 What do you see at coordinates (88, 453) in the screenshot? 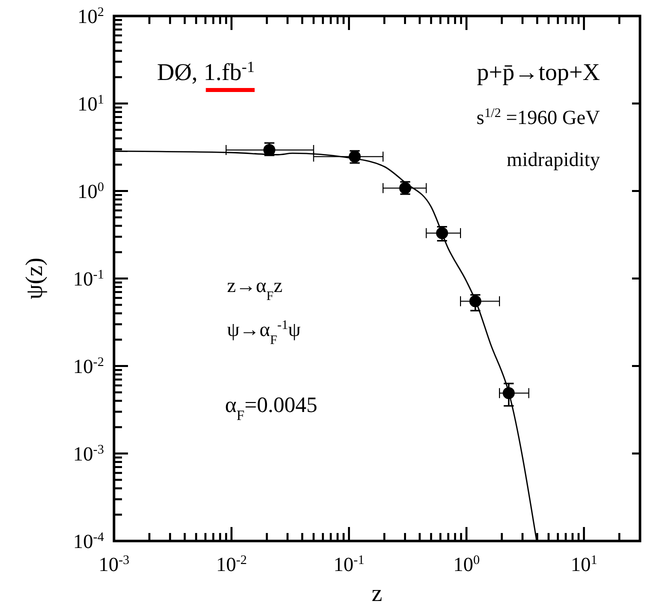
I see `y-tick-label: 10$^{-3}$` at bounding box center [88, 453].